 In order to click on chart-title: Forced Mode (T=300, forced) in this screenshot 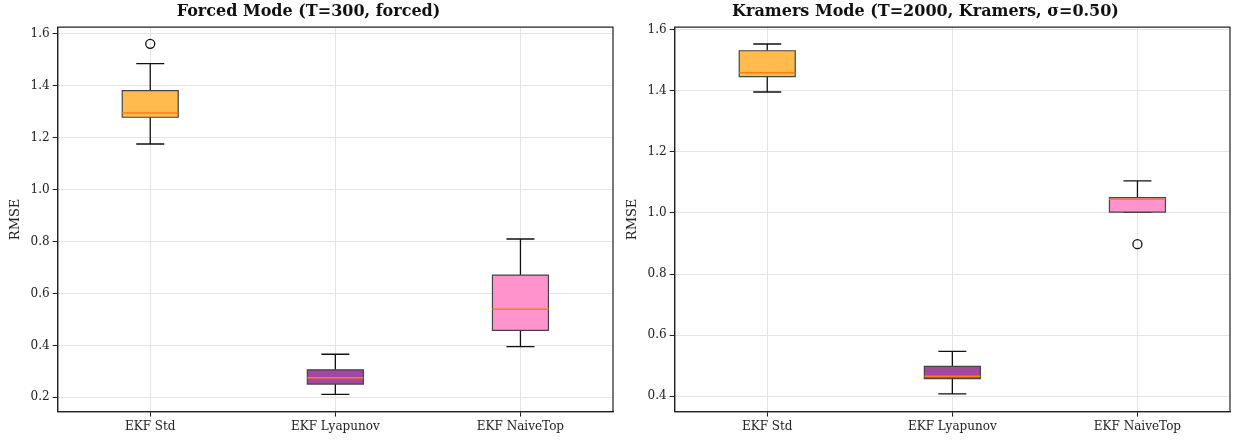, I will do `click(308, 10)`.